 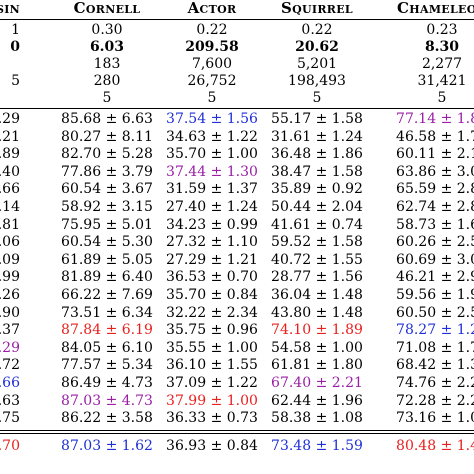 What do you see at coordinates (107, 295) in the screenshot?
I see `cornell-col-cell: 66.22 ± 7.69` at bounding box center [107, 295].